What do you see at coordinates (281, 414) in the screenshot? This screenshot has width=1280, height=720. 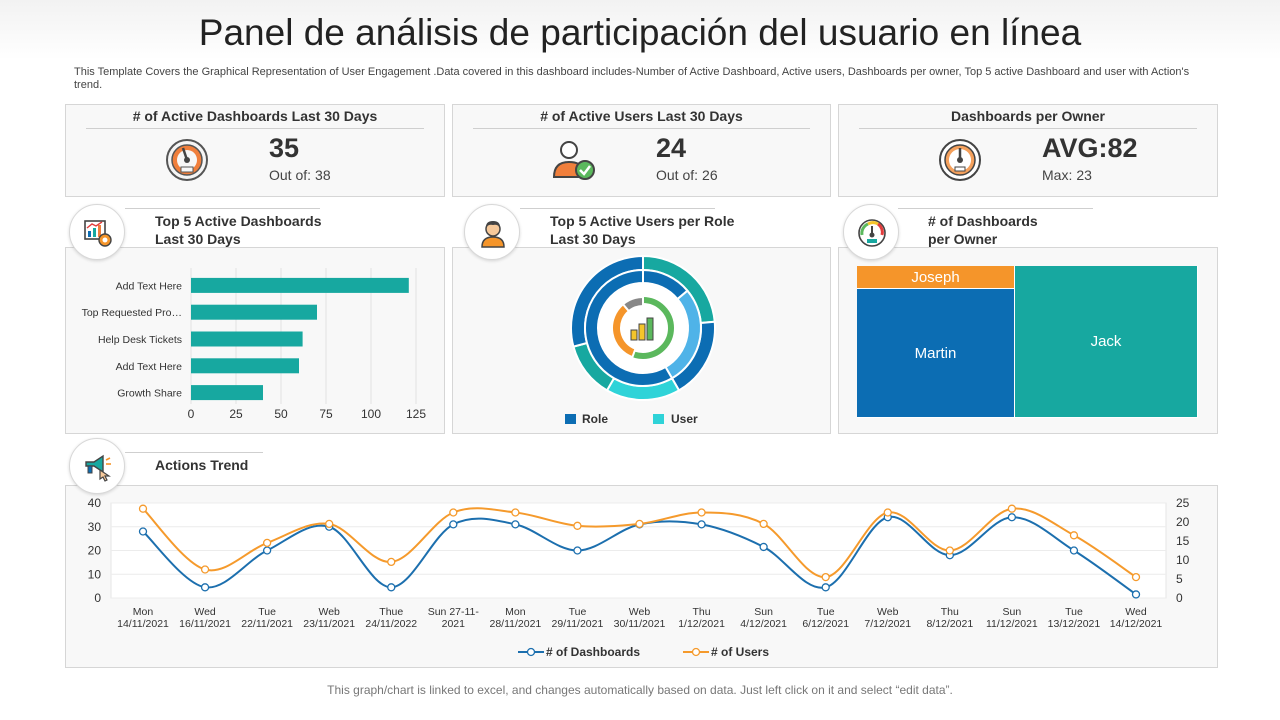 I see `bar-x-tick-label: 50` at bounding box center [281, 414].